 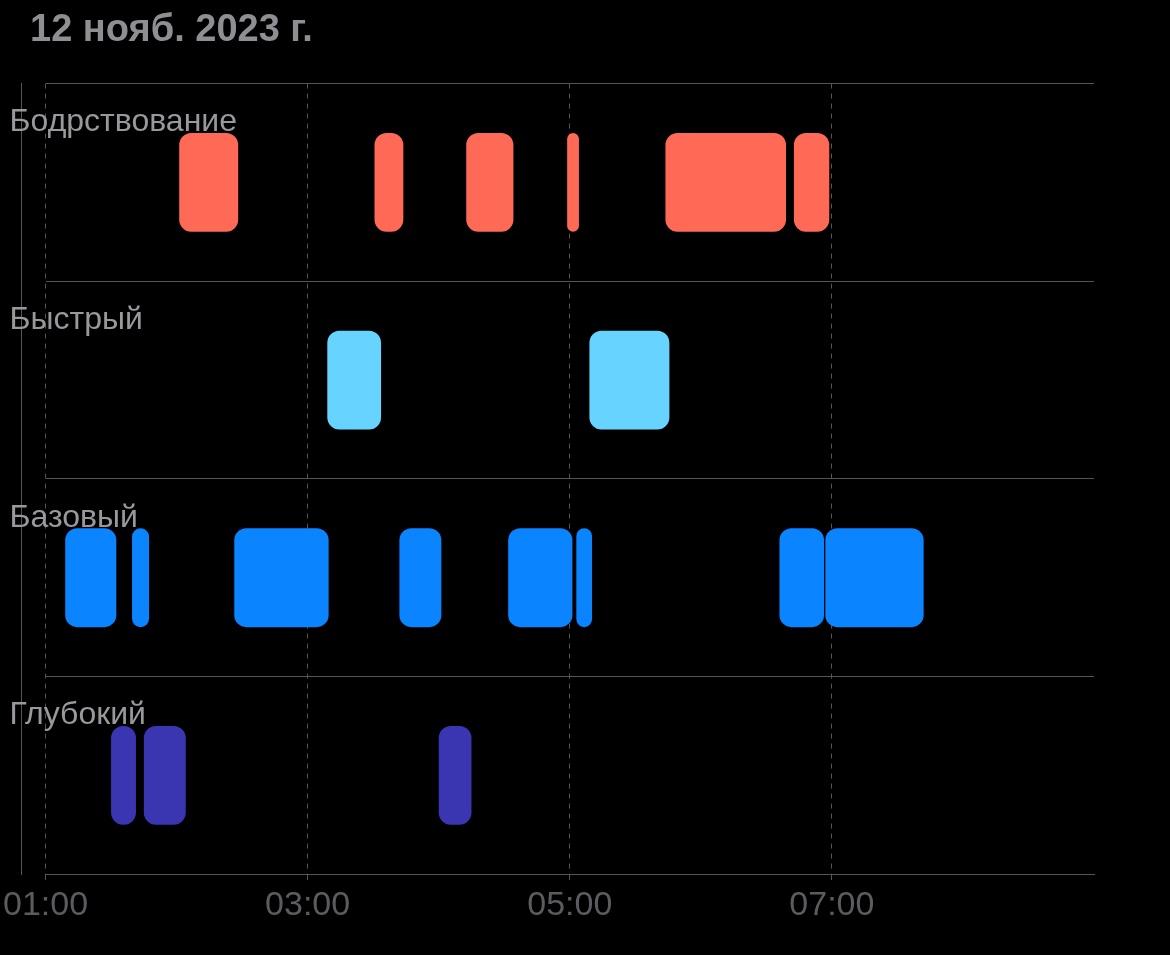 I want to click on y-tick-label: Бодрствование, so click(x=123, y=120).